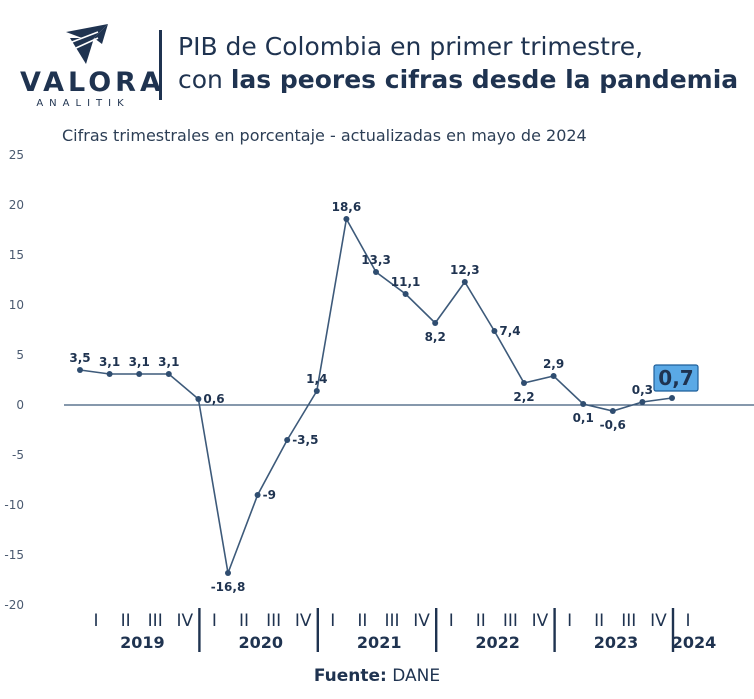 This screenshot has height=699, width=754. I want to click on title-line-2: con las peores cifras desde la pandemia, so click(463, 79).